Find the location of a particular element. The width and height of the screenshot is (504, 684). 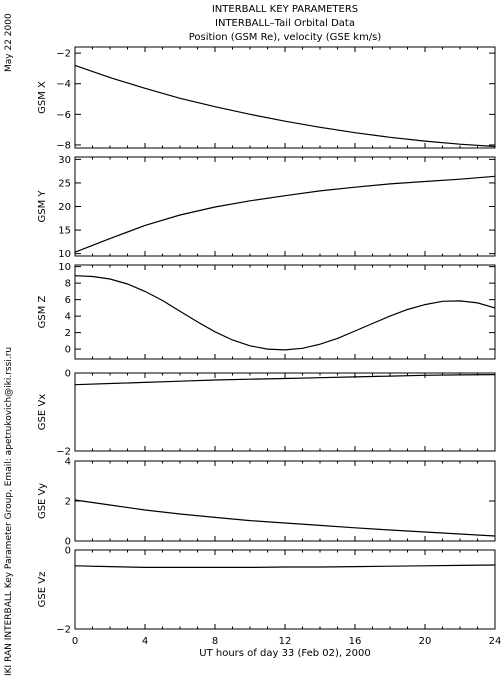

y-axis-label: GSE Vy is located at coordinates (42, 501).